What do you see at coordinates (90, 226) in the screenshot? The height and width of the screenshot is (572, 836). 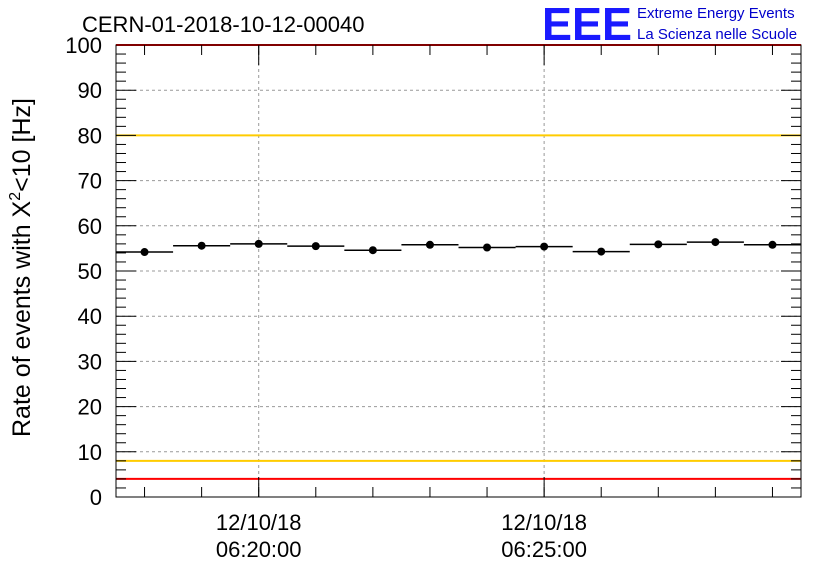 I see `y-tick-label: 60` at bounding box center [90, 226].